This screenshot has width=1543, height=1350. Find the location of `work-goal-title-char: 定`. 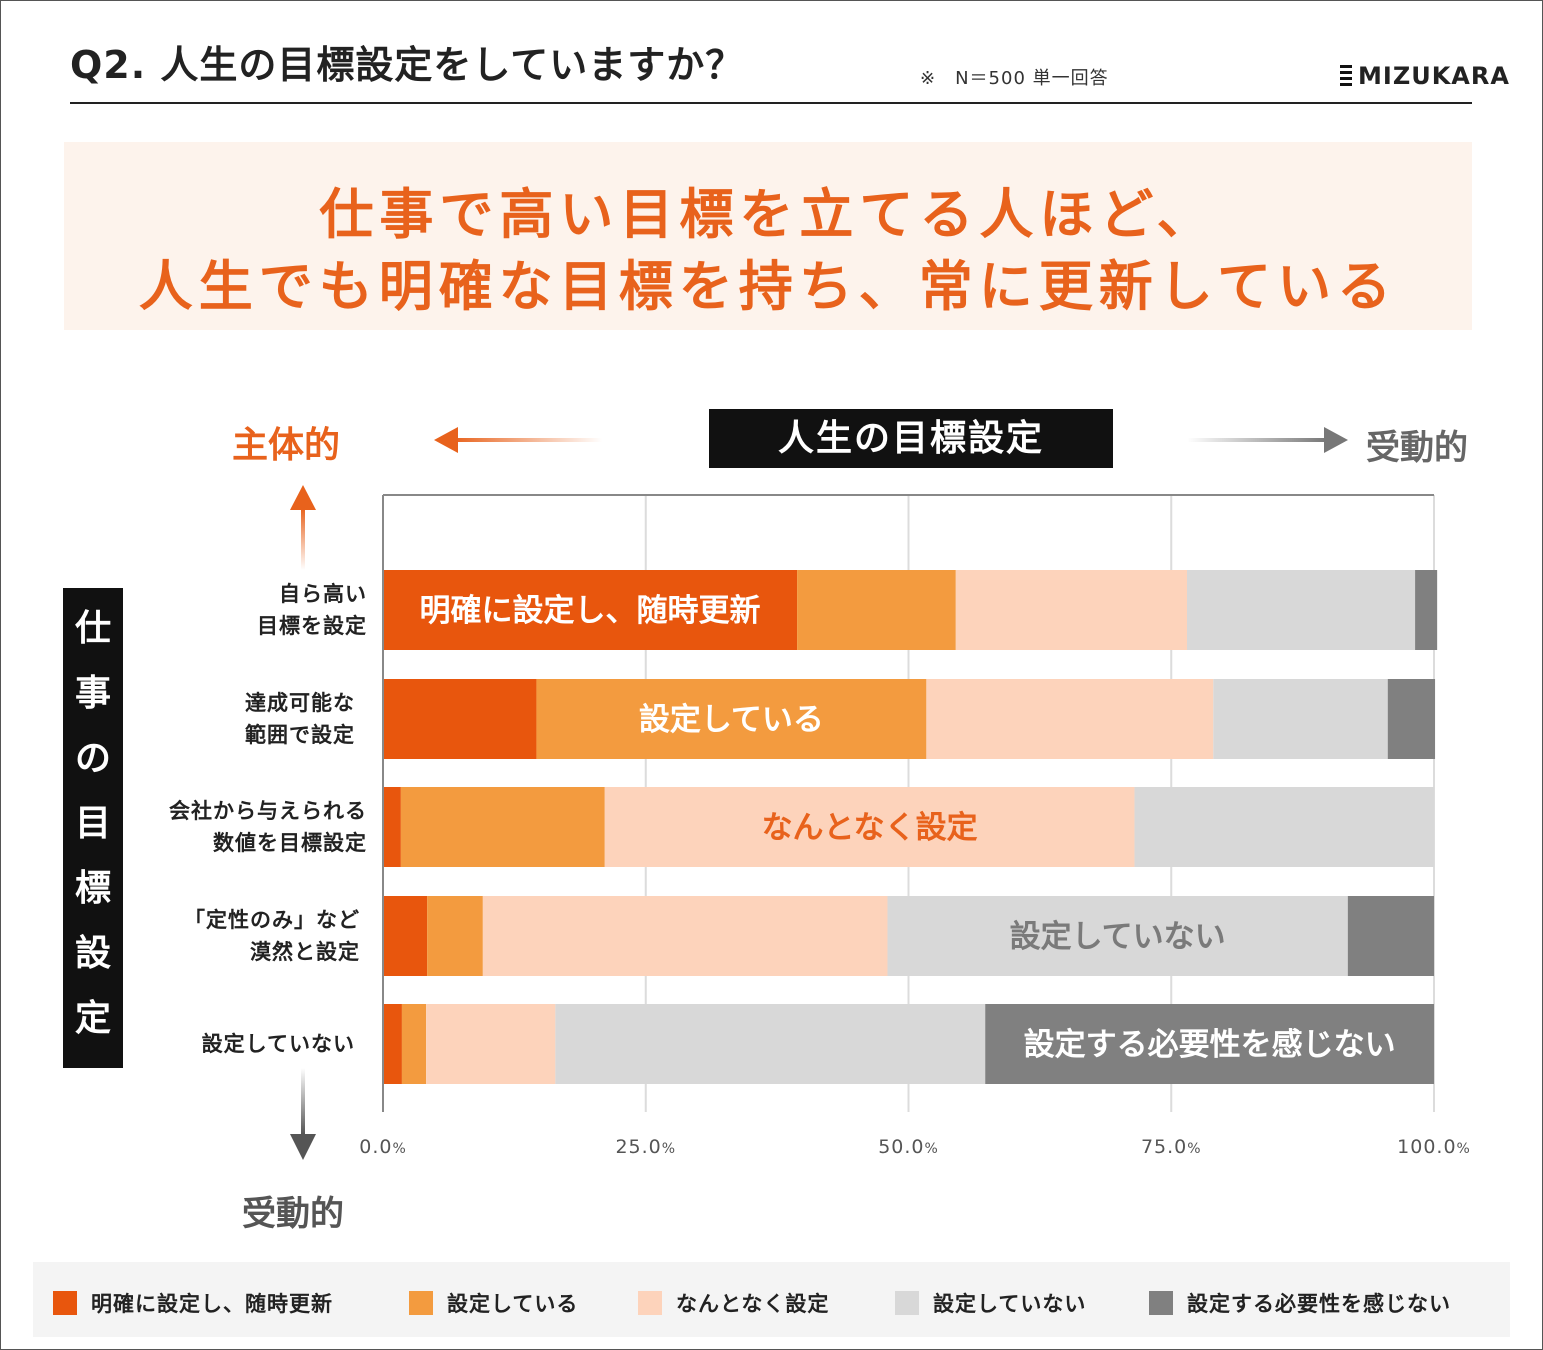

work-goal-title-char: 定 is located at coordinates (92, 1018).